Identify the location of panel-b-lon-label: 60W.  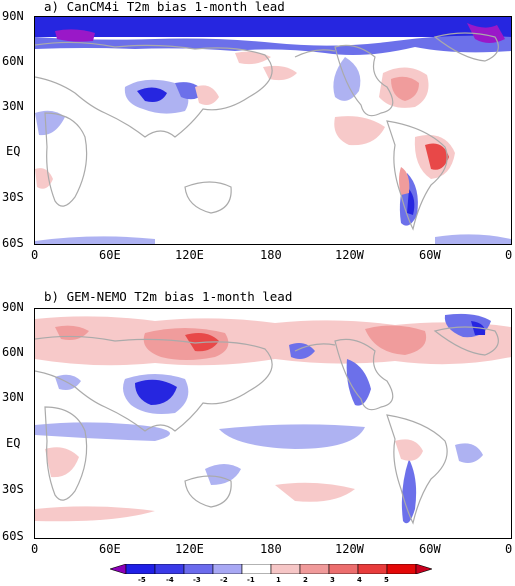
(430, 549).